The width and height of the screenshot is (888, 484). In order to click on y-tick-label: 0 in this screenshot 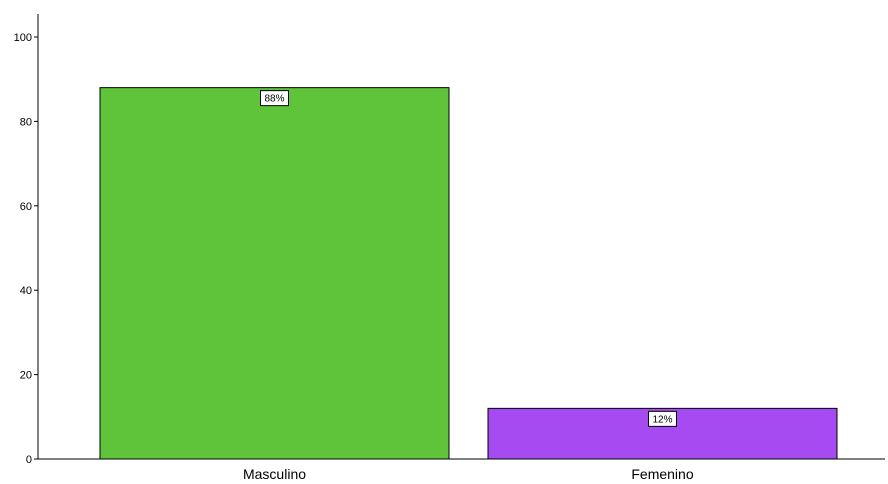, I will do `click(29, 460)`.